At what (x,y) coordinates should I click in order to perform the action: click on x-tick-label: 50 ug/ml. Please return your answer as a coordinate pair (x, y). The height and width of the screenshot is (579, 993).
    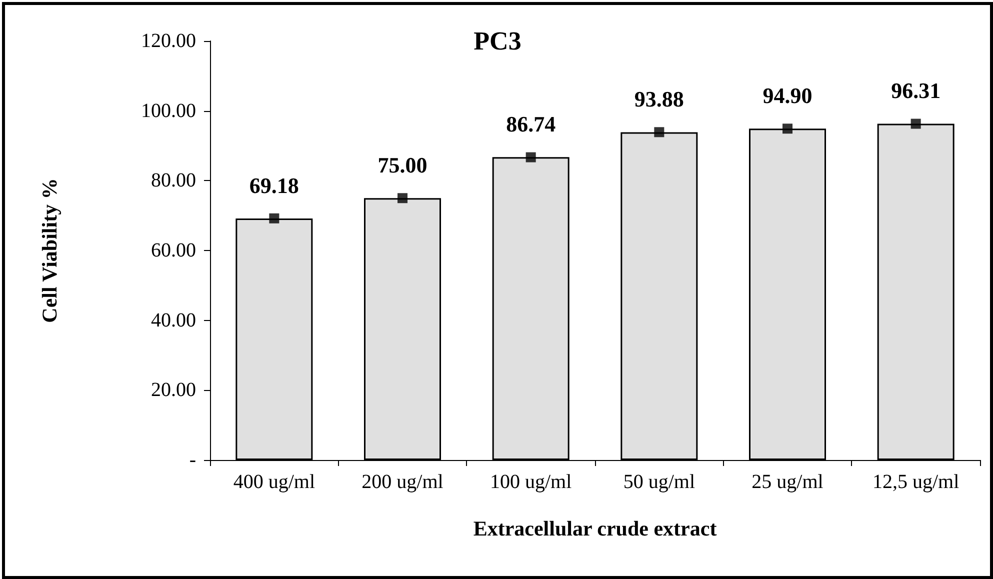
    Looking at the image, I should click on (659, 482).